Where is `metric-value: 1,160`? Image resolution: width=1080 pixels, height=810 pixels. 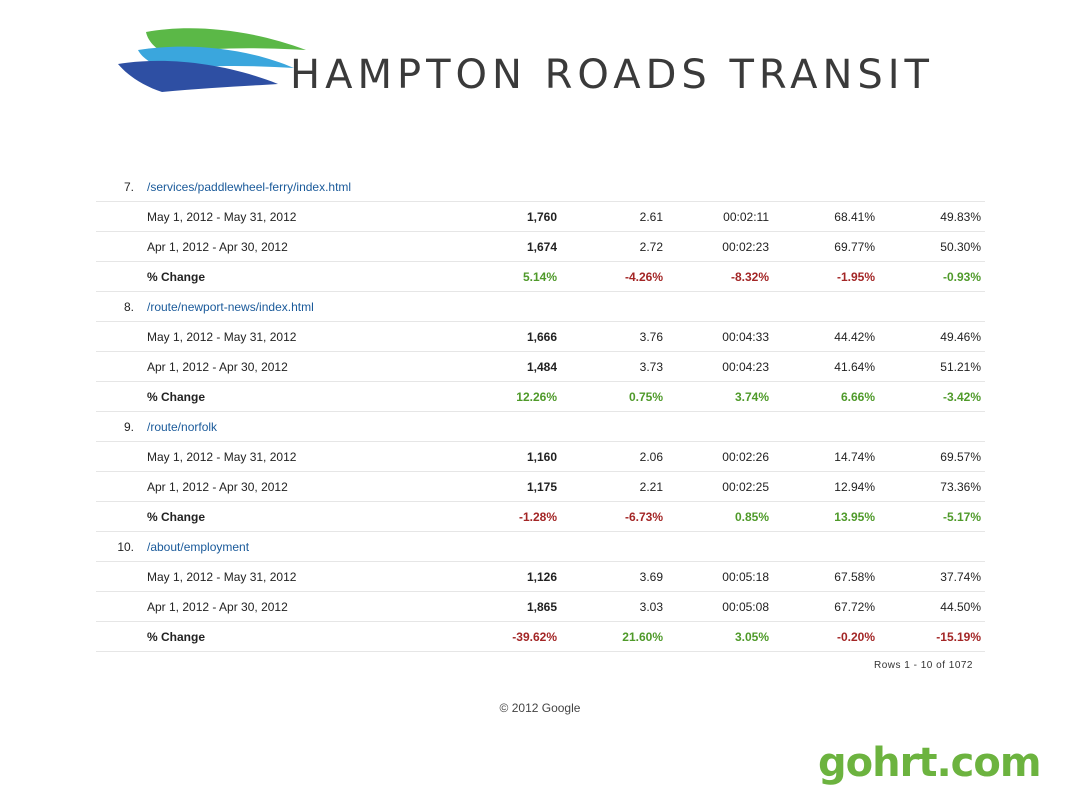
metric-value: 1,160 is located at coordinates (541, 457).